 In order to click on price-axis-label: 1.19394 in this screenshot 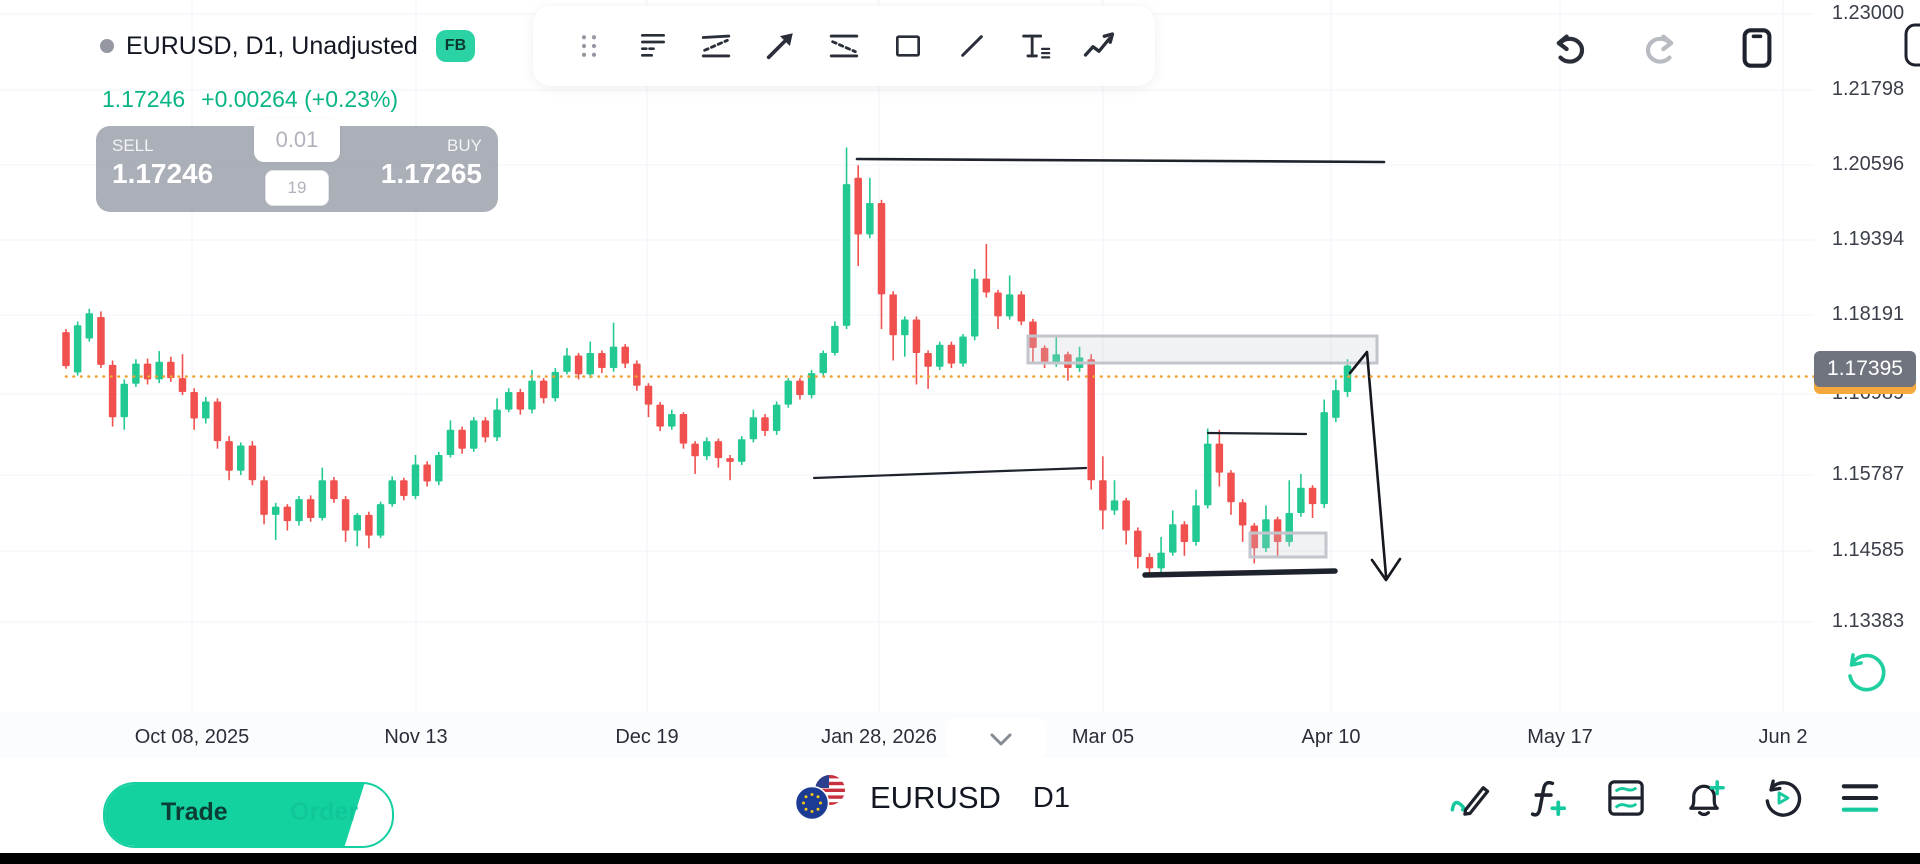, I will do `click(1868, 239)`.